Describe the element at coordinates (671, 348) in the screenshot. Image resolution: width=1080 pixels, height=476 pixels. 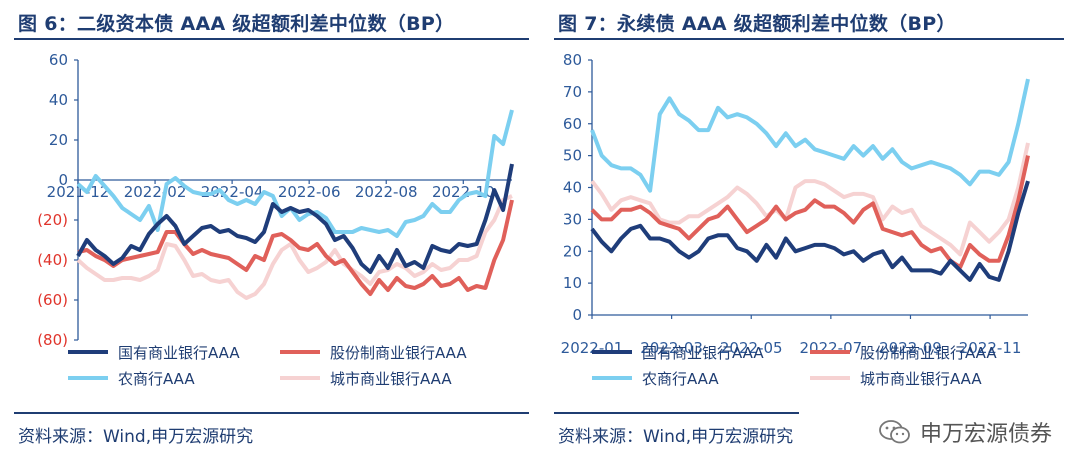
I see `x-tick-label: 2022-03` at that location.